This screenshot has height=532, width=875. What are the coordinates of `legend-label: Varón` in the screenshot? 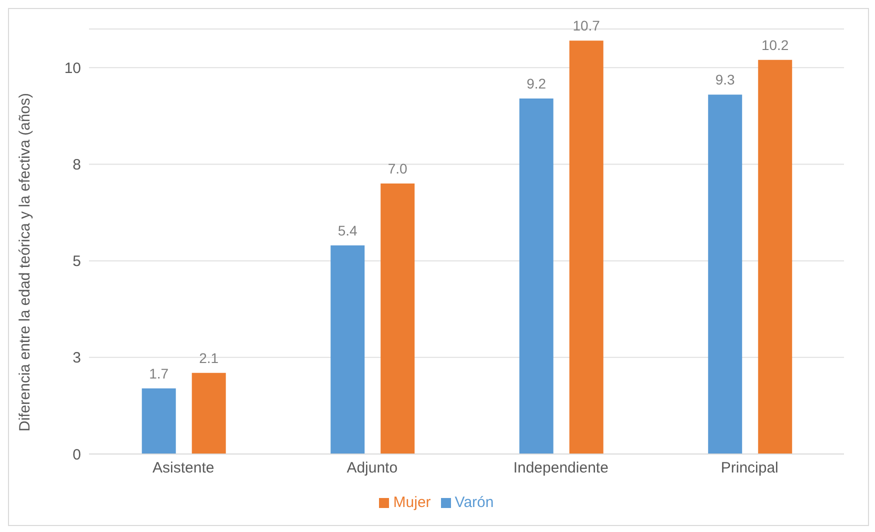 It's located at (474, 502).